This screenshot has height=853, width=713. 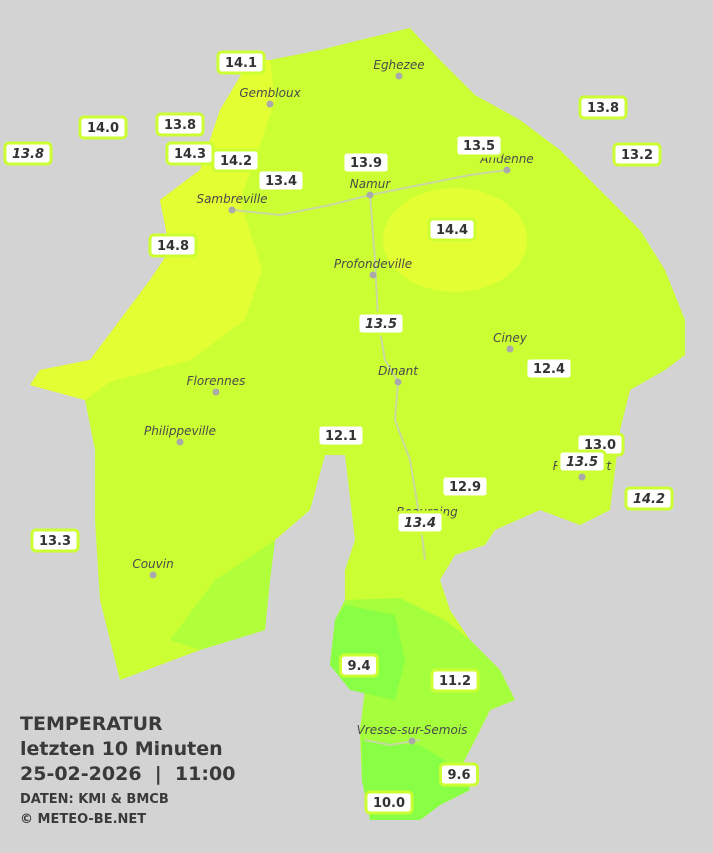 I want to click on station-value: 10.0, so click(x=389, y=803).